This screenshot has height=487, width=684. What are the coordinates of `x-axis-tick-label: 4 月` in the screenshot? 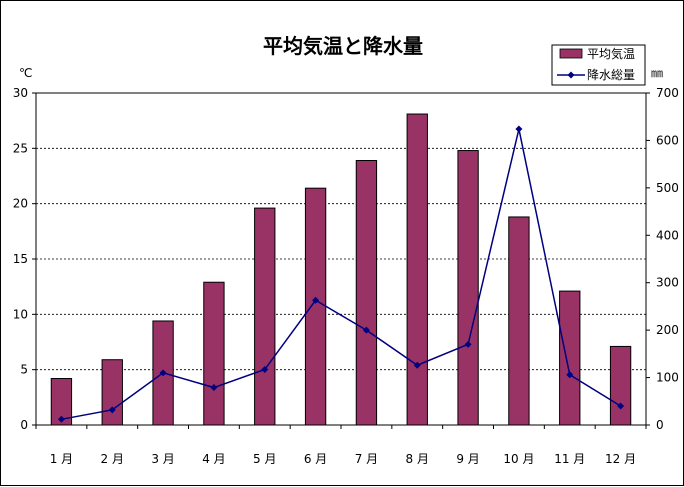 It's located at (213, 459).